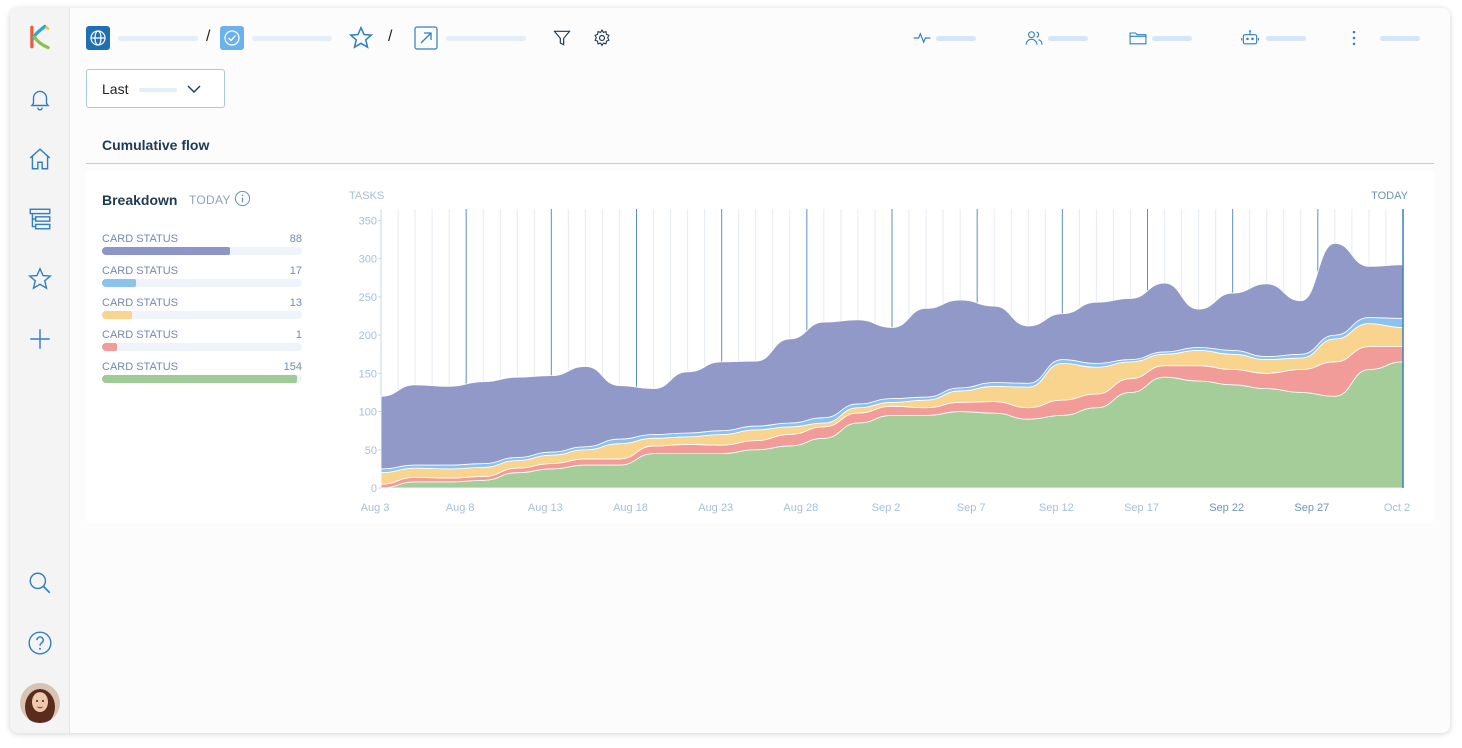 This screenshot has width=1462, height=748. I want to click on breakdown-value: 13, so click(295, 303).